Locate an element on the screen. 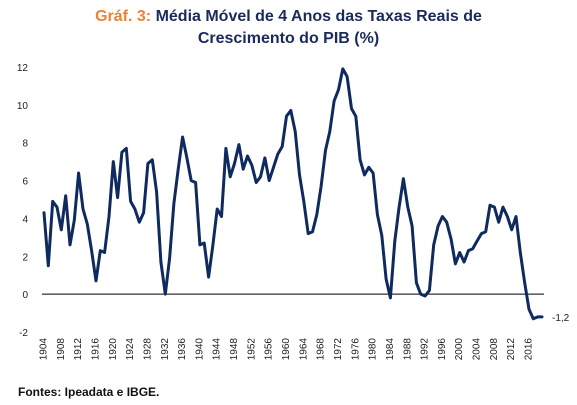 The height and width of the screenshot is (405, 577). y-tick-label: 6 is located at coordinates (25, 182).